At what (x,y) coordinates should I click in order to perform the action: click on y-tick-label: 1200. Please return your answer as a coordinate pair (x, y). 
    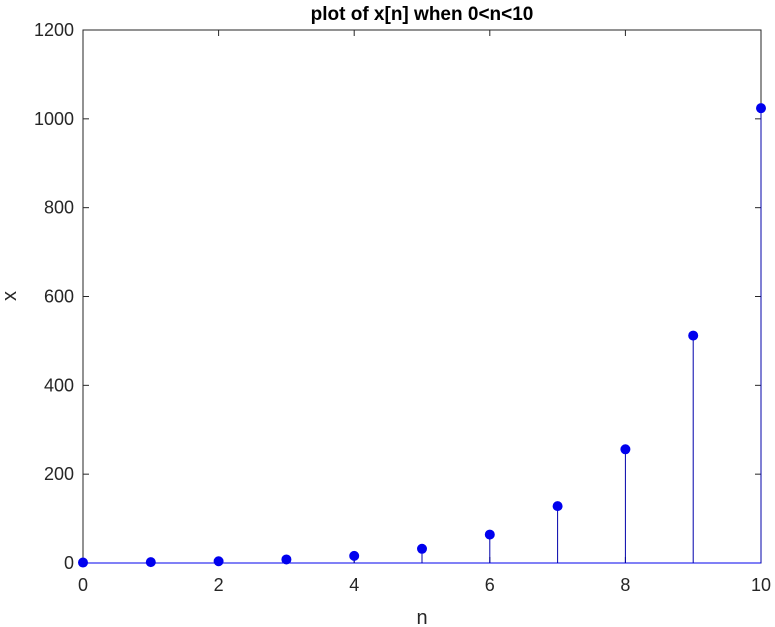
    Looking at the image, I should click on (54, 30).